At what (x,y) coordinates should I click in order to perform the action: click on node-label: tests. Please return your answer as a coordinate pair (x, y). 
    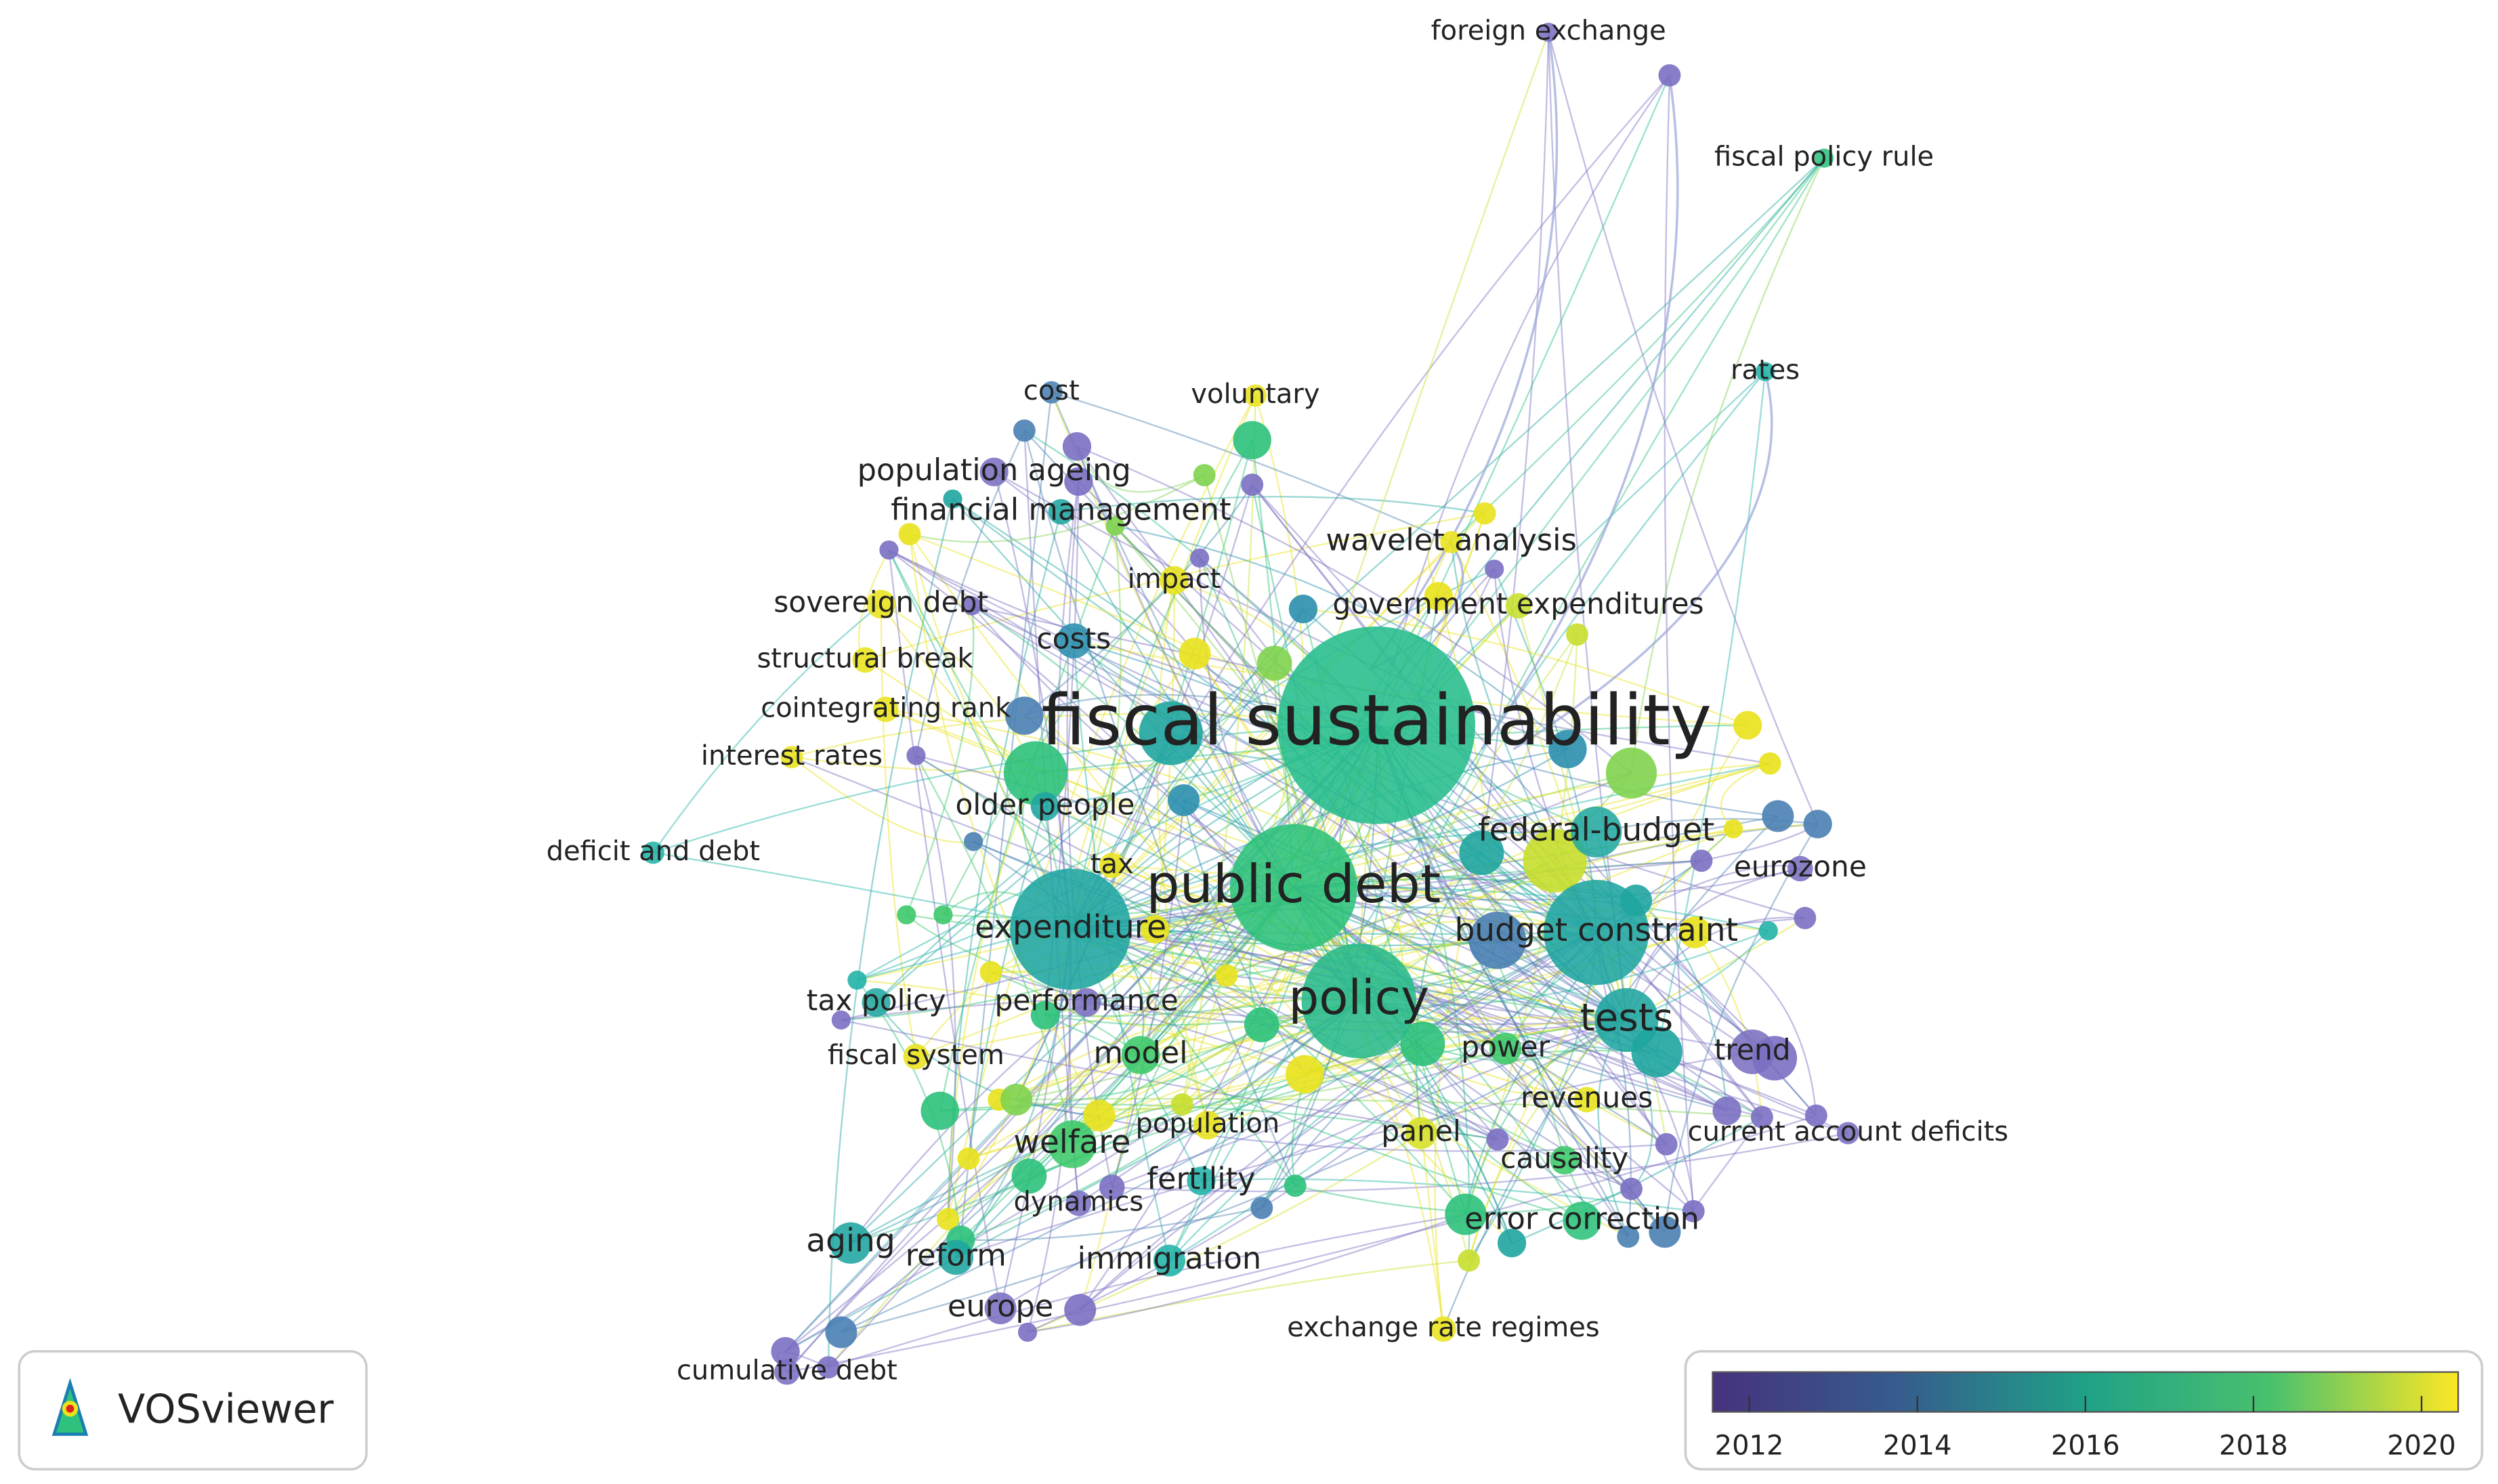
    Looking at the image, I should click on (1627, 1018).